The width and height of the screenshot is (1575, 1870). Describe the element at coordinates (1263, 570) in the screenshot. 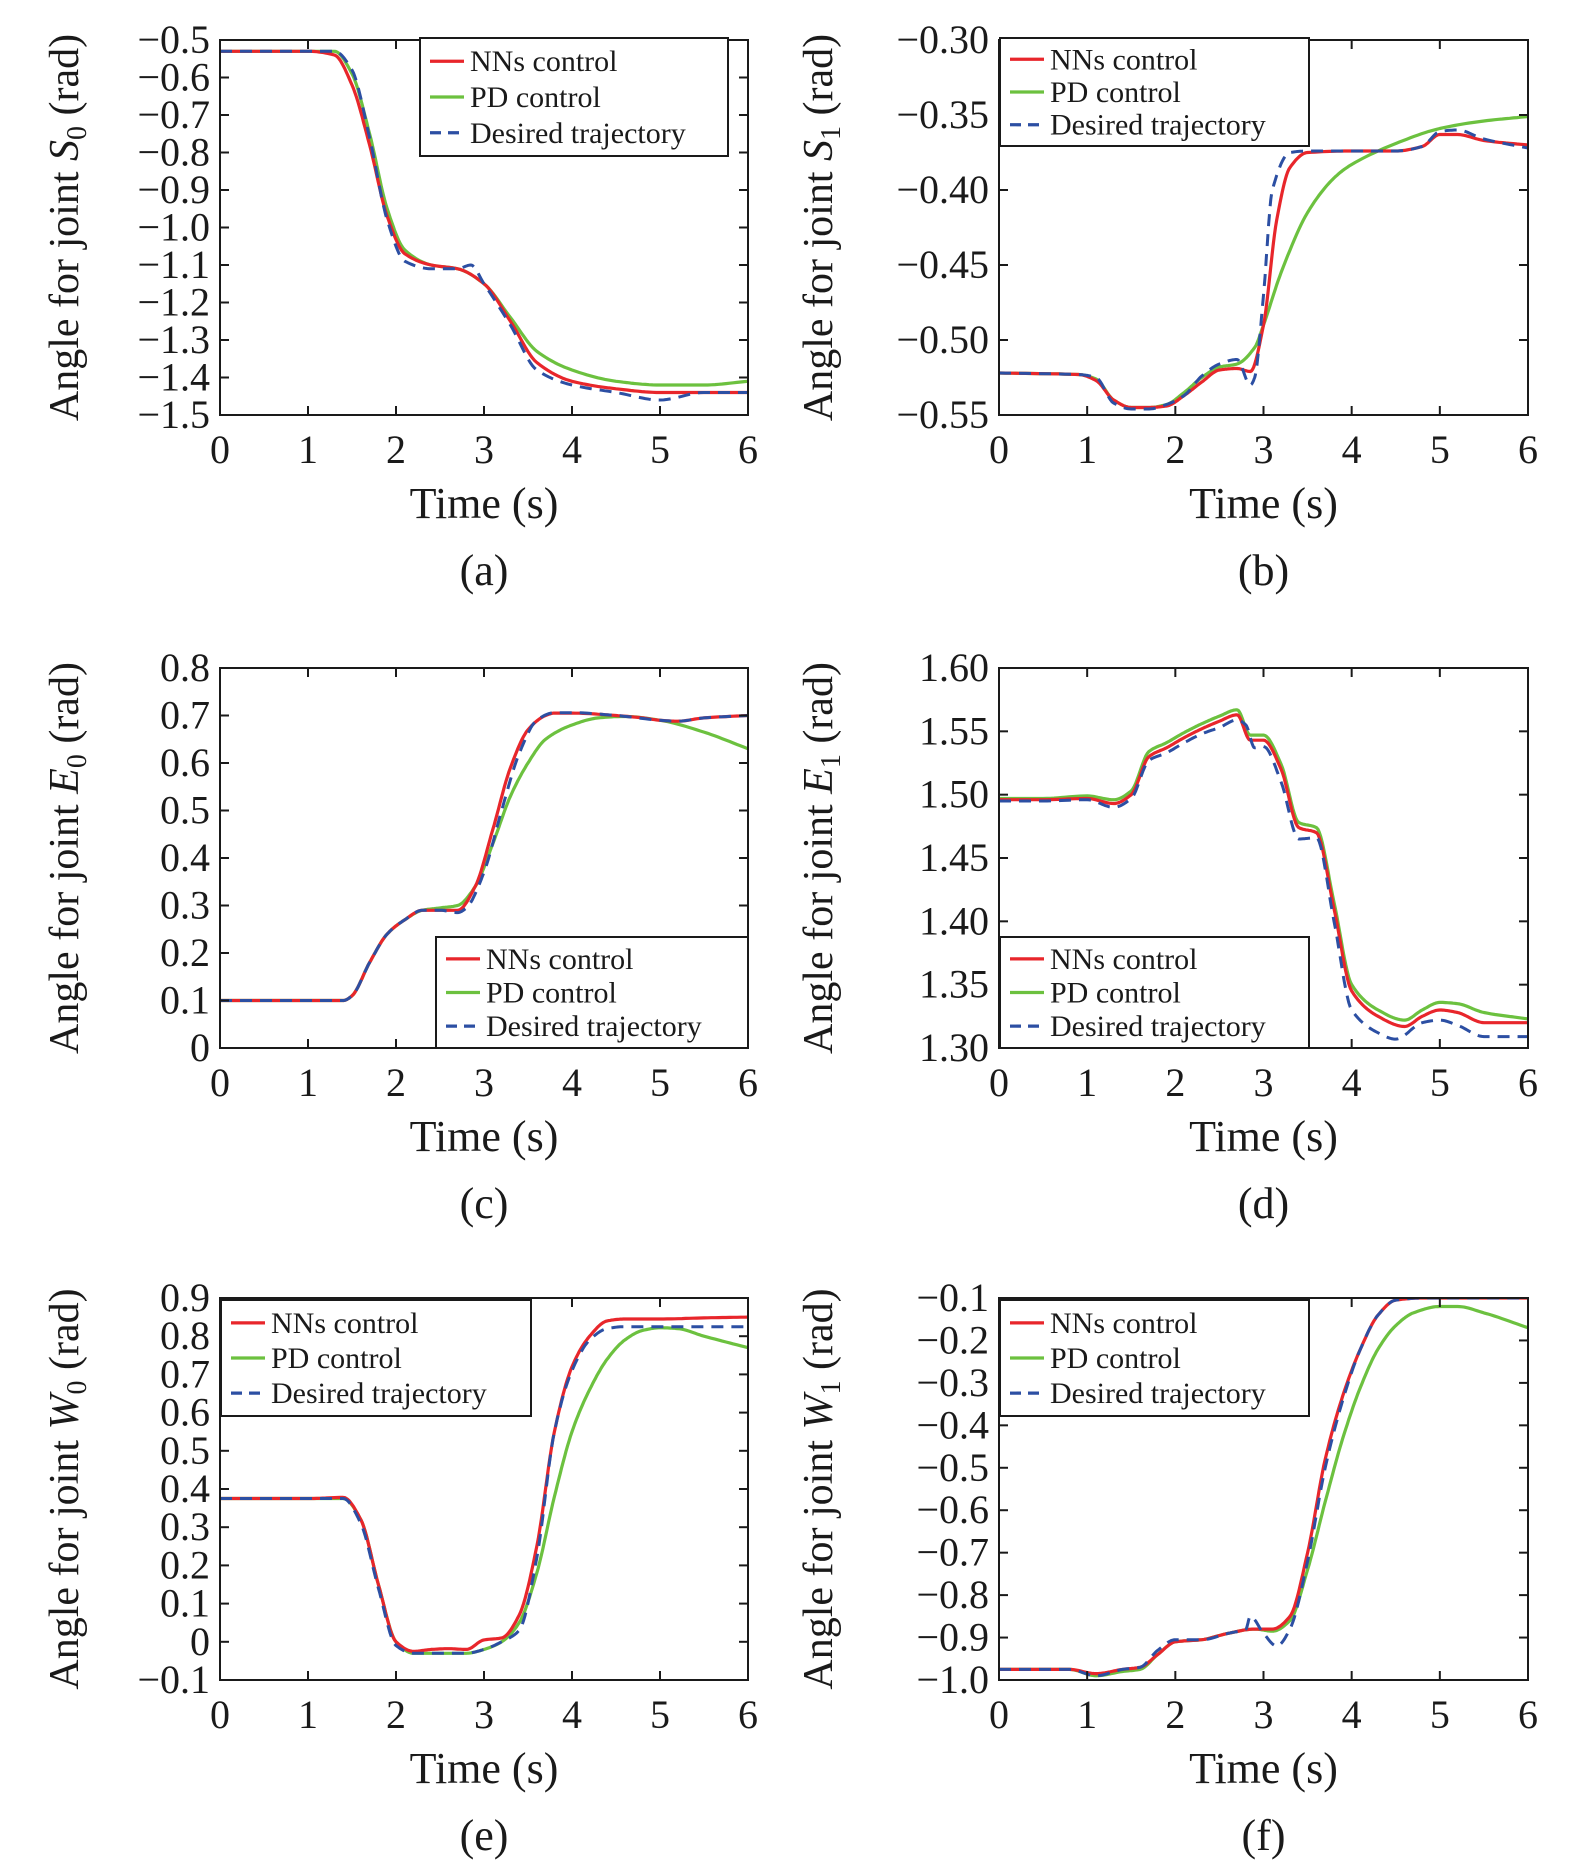

I see `panel-label: (b)` at that location.